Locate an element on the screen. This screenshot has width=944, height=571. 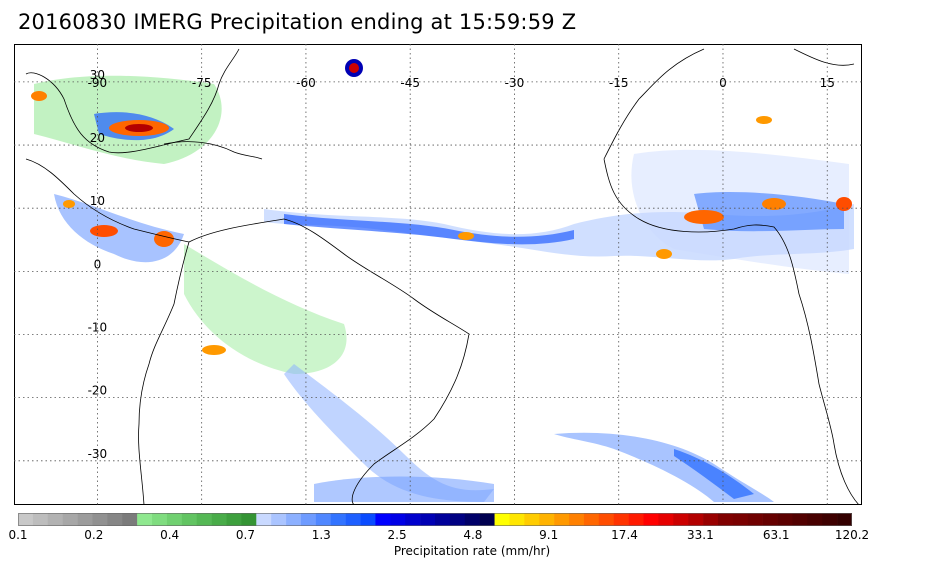
storm-cell-colombia is located at coordinates (164, 239).